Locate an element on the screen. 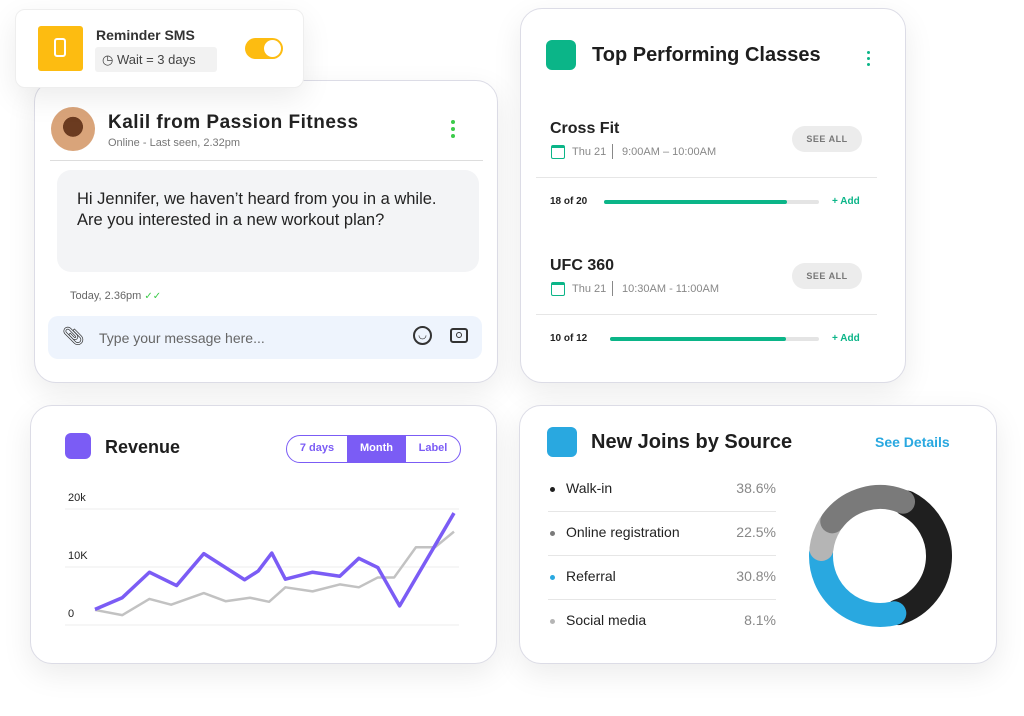  wait-badge: ◷ Wait = 3 days is located at coordinates (156, 59).